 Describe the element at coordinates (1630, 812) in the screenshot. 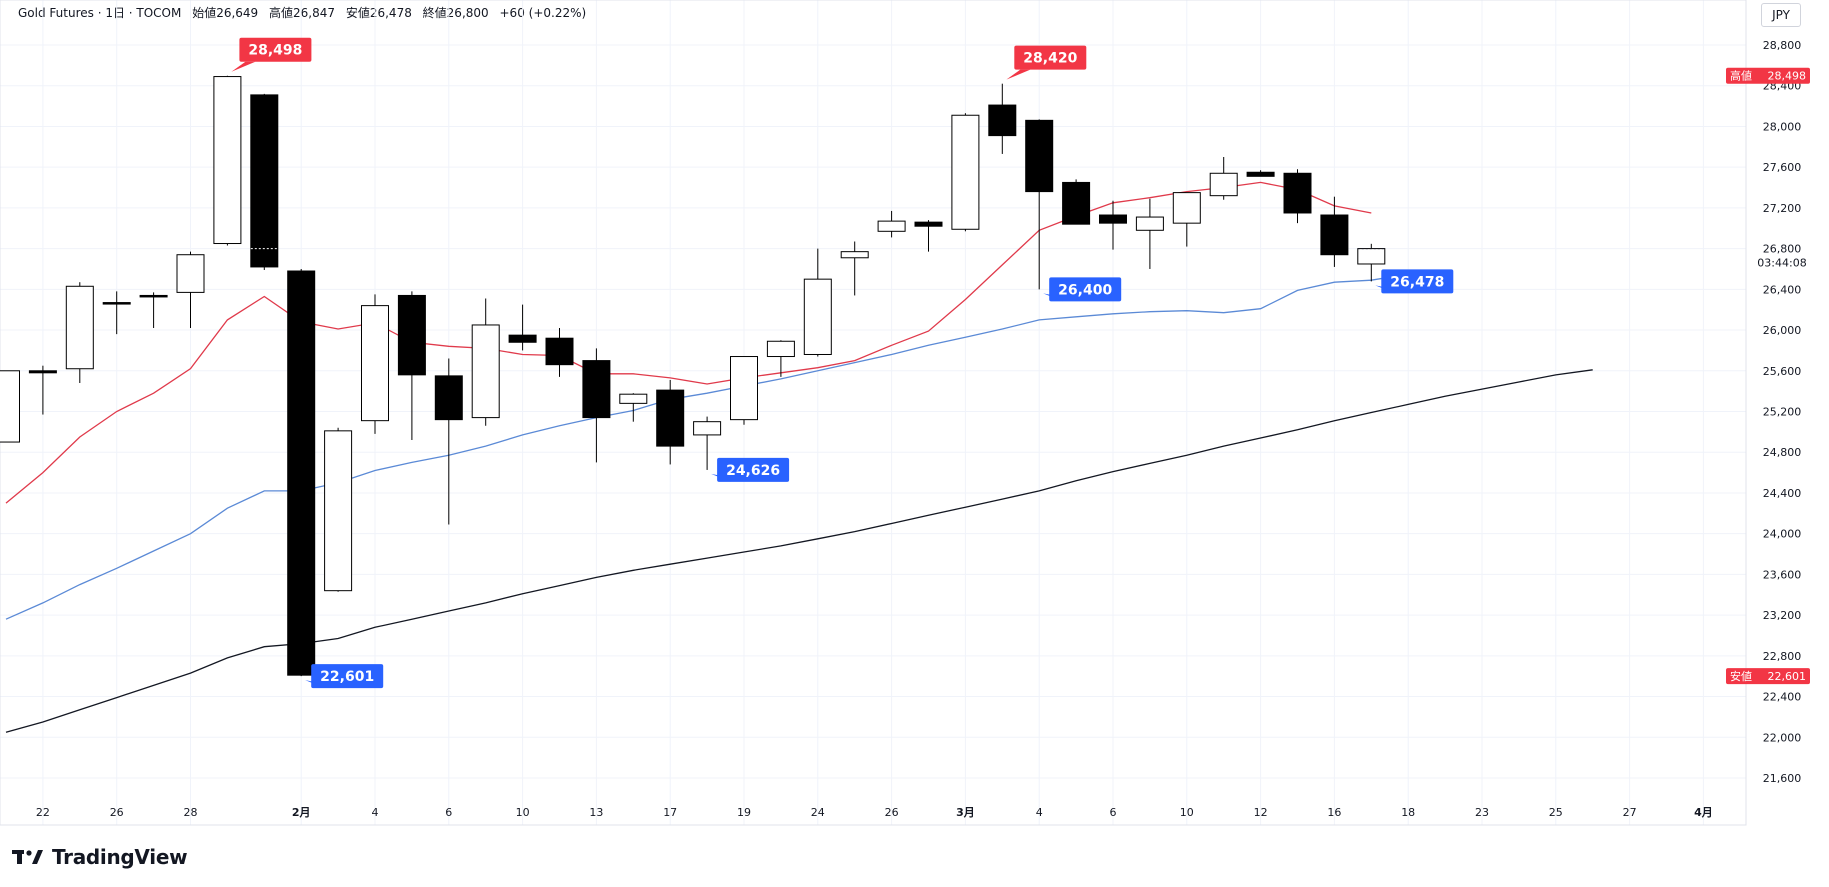

I see `time-tick-label: 27` at that location.